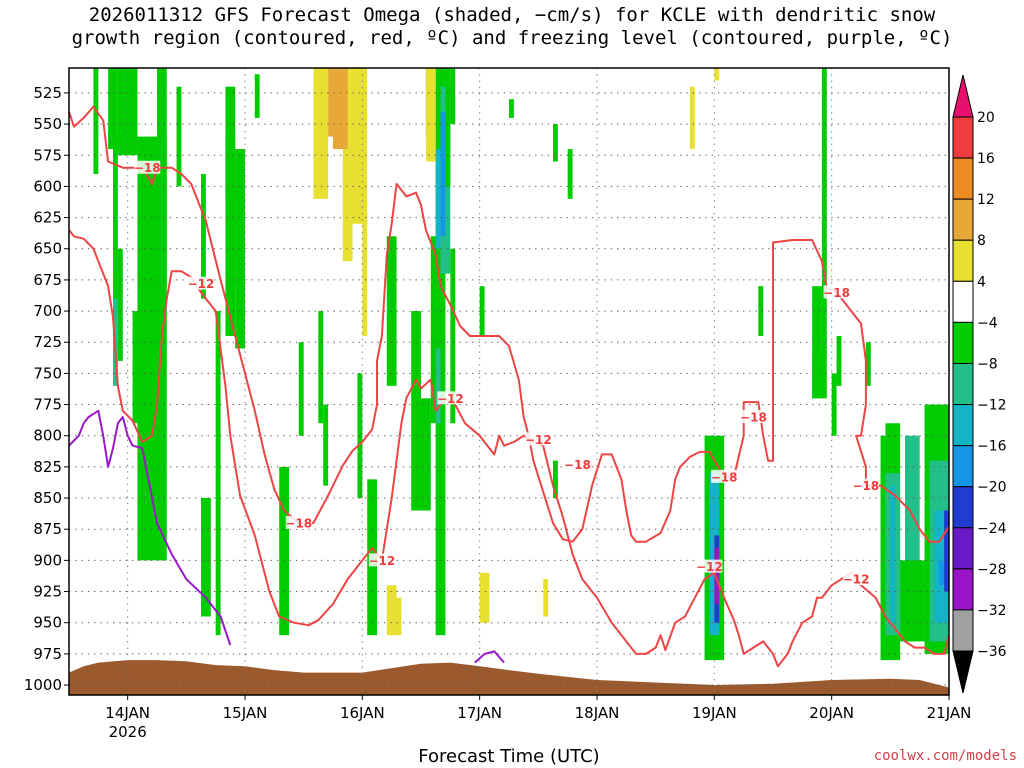 The image size is (1024, 768). Describe the element at coordinates (47, 249) in the screenshot. I see `y-tick-label-650: 650` at that location.